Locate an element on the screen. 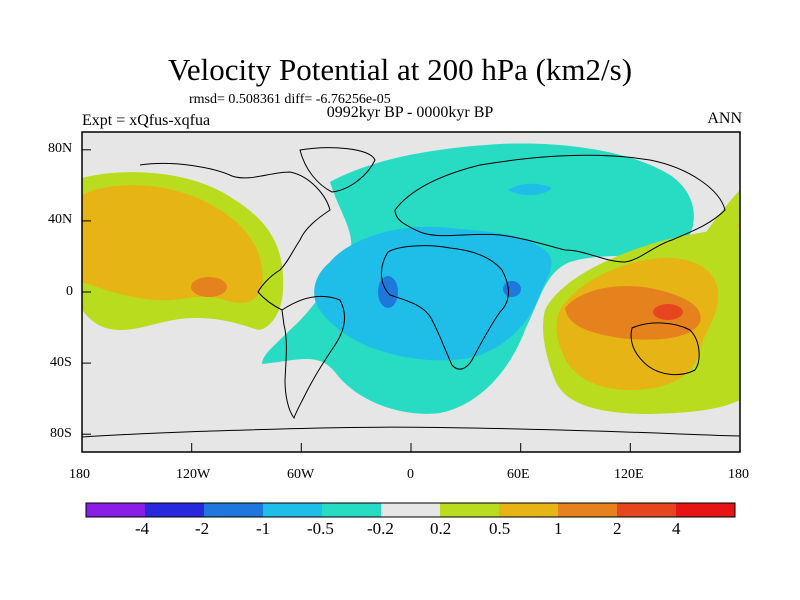 The width and height of the screenshot is (800, 600). experiment-label: Expt = xQfus-xqfua is located at coordinates (146, 120).